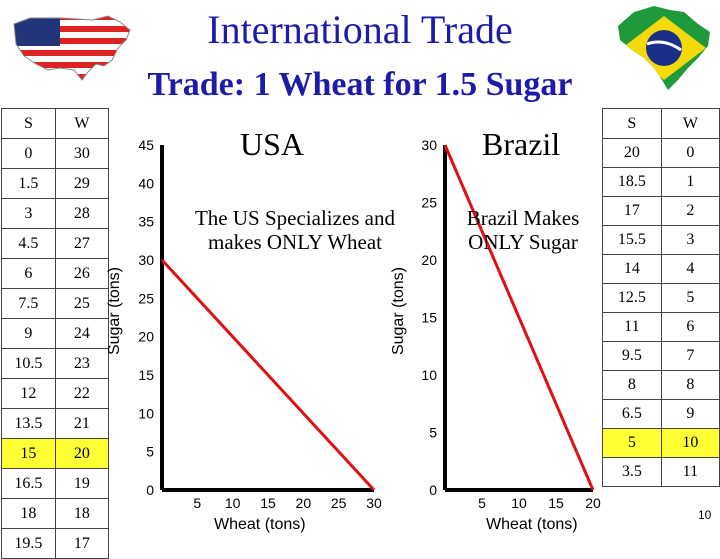 The width and height of the screenshot is (720, 559). I want to click on brazil-y-tick-label: 20, so click(429, 260).